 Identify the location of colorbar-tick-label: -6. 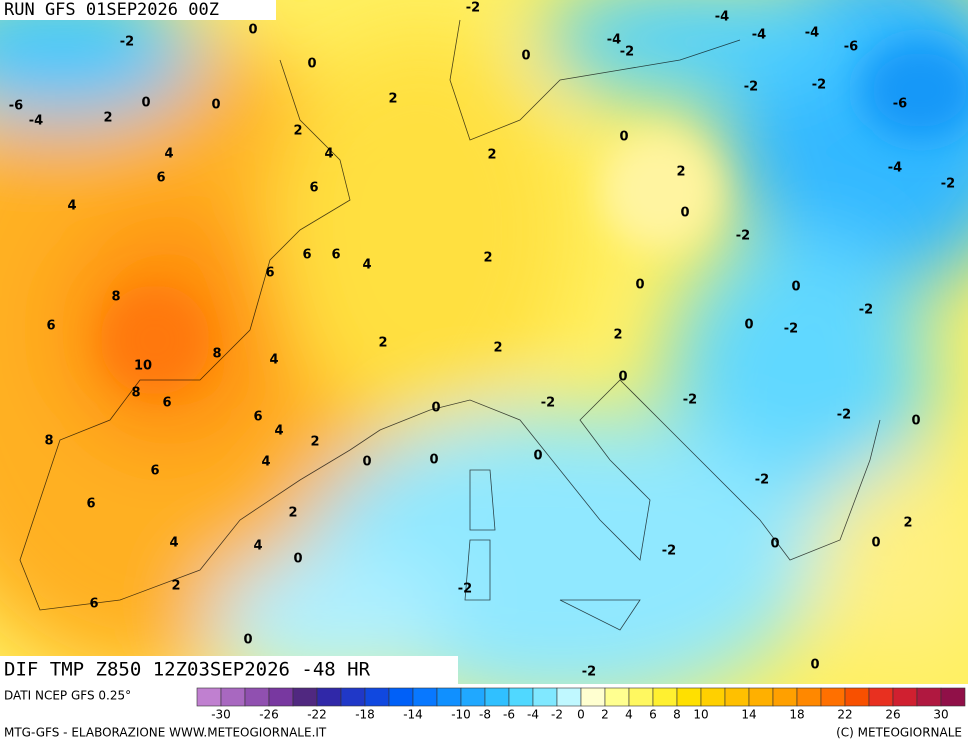
(509, 715).